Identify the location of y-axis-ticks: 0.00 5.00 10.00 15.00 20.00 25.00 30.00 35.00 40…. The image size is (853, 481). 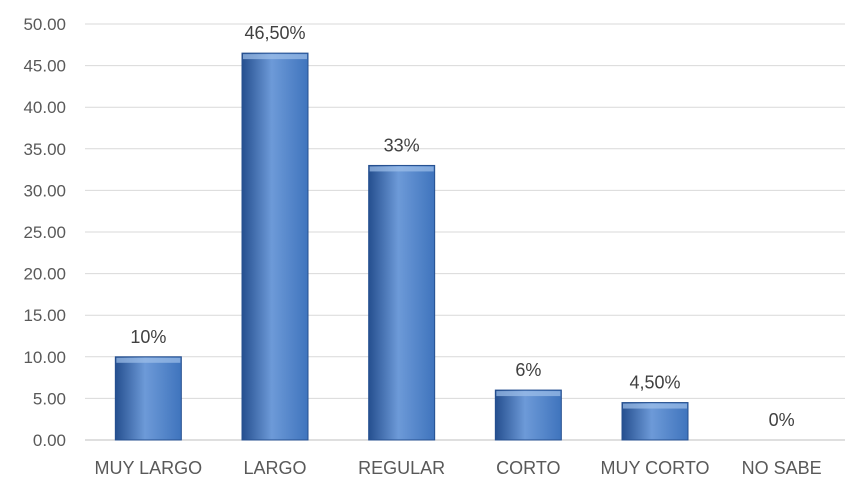
(44, 232).